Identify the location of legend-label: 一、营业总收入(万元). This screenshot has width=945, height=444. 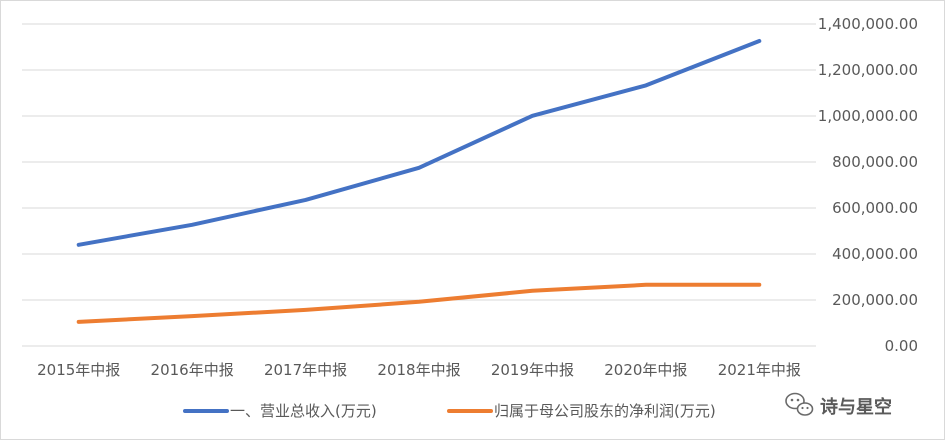
(303, 411).